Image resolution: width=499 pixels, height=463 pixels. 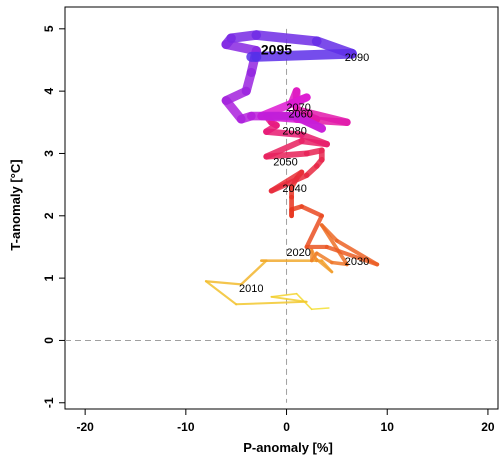 What do you see at coordinates (294, 132) in the screenshot?
I see `year-label: 2080` at bounding box center [294, 132].